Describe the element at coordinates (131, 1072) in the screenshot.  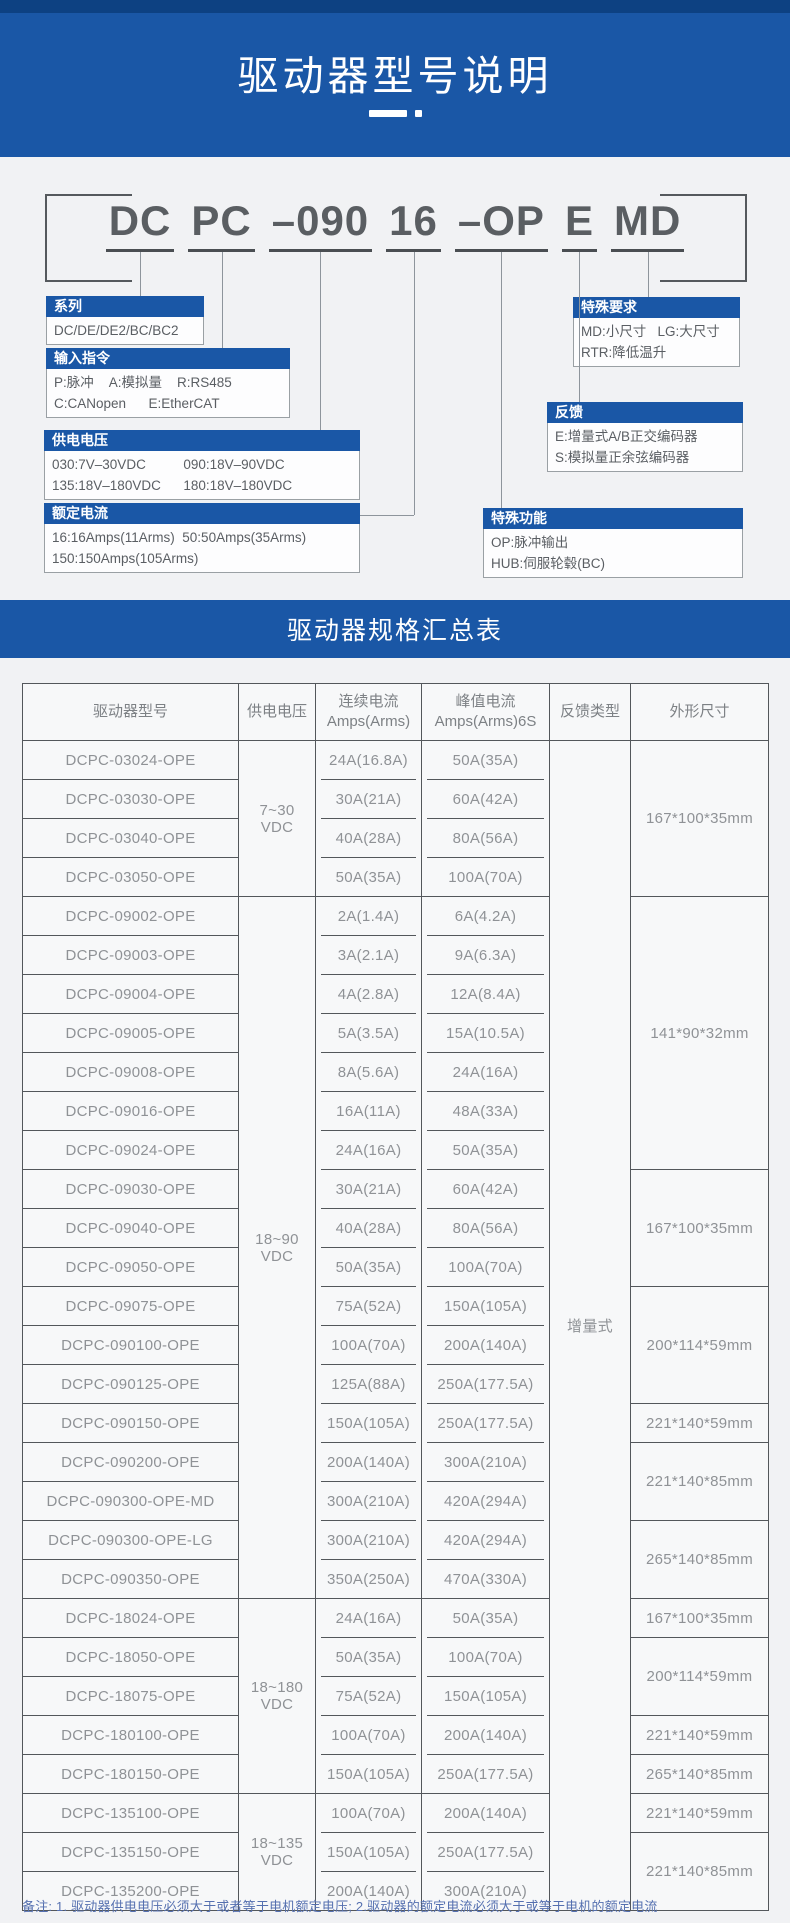
I see `cell-model: DCPC-09008-OPE` at that location.